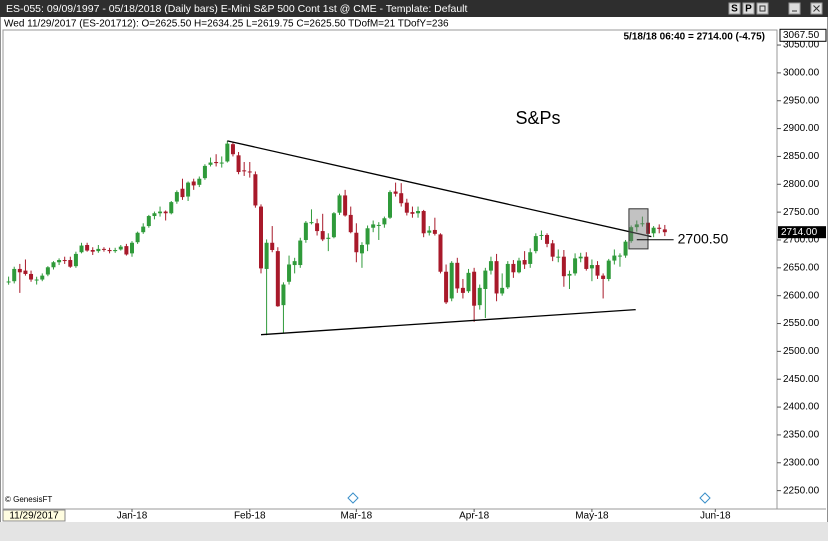  I want to click on title-bar, so click(414, 8).